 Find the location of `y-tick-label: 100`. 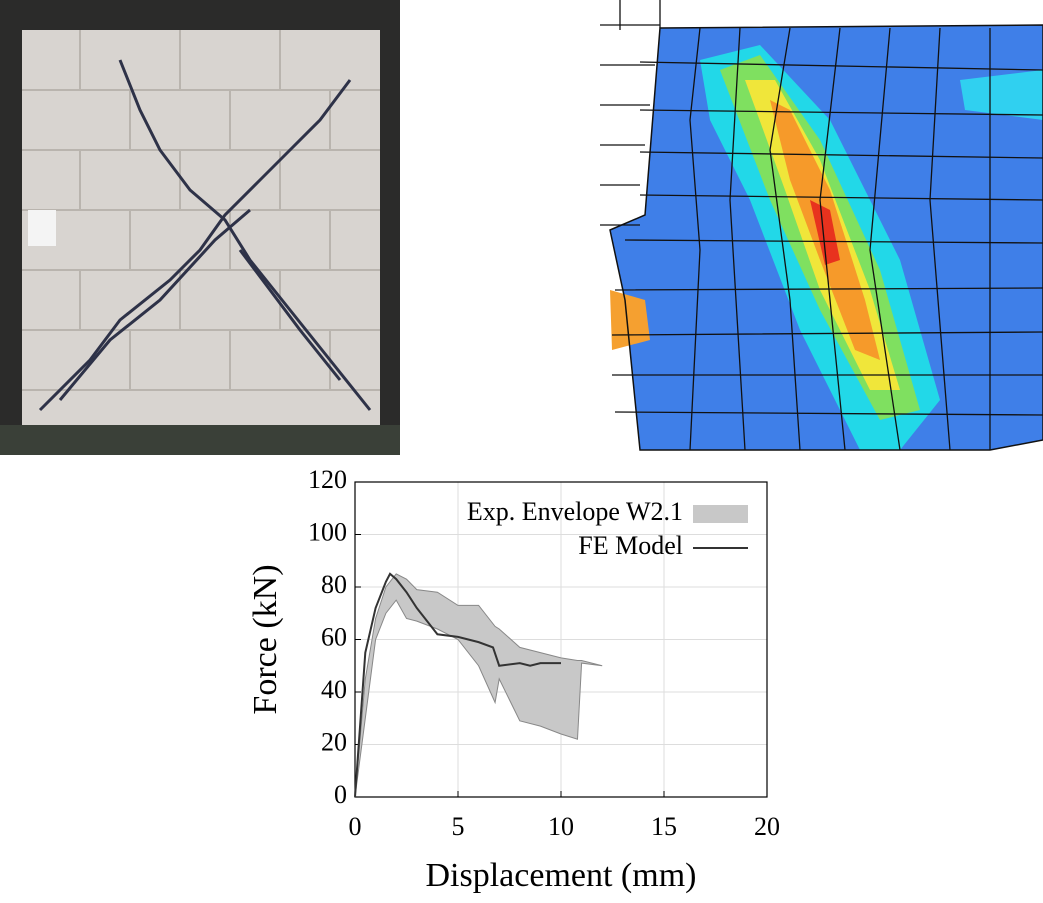

y-tick-label: 100 is located at coordinates (327, 531).